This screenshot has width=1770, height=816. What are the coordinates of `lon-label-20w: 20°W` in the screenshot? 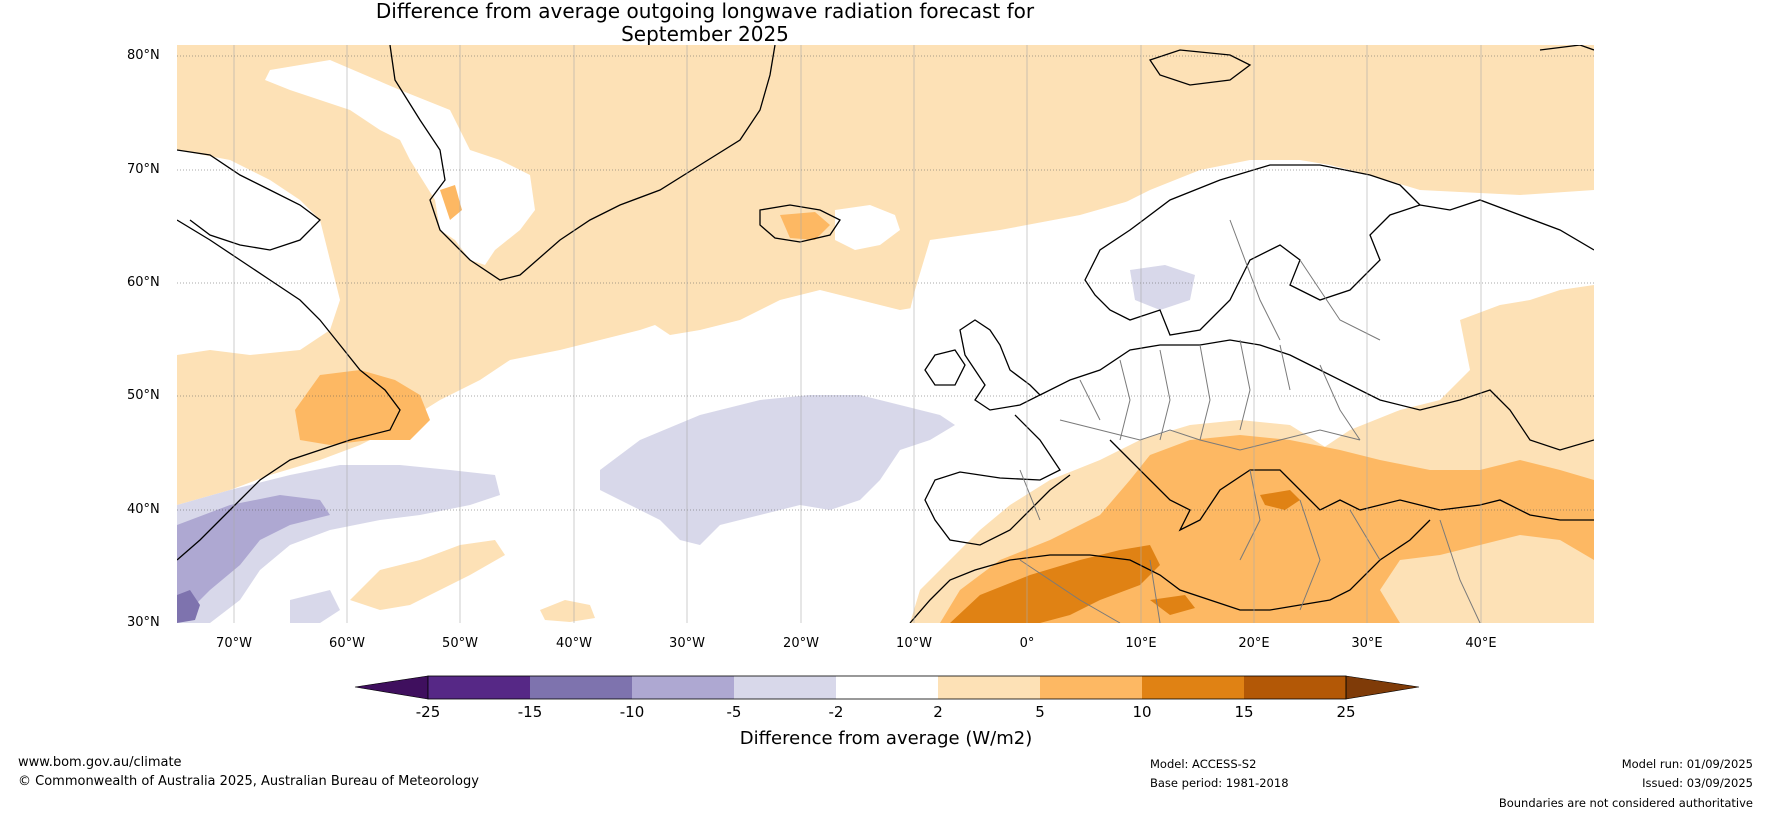 It's located at (801, 643).